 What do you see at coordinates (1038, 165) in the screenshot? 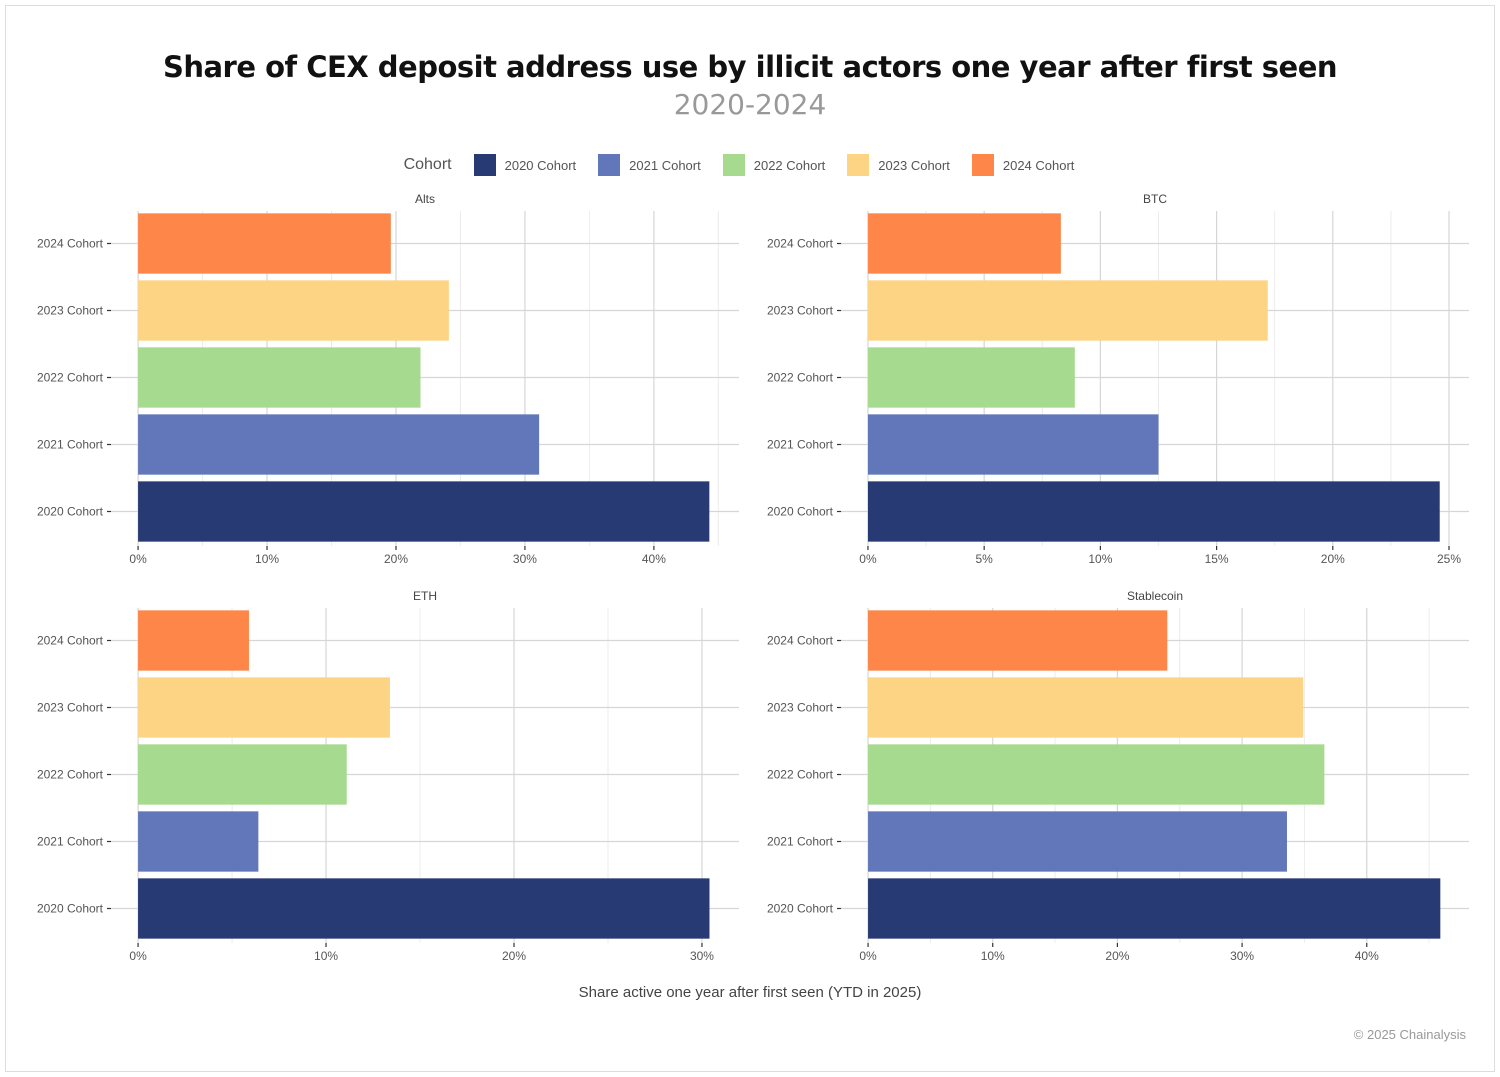
I see `legend-label: 2024 Cohort` at bounding box center [1038, 165].